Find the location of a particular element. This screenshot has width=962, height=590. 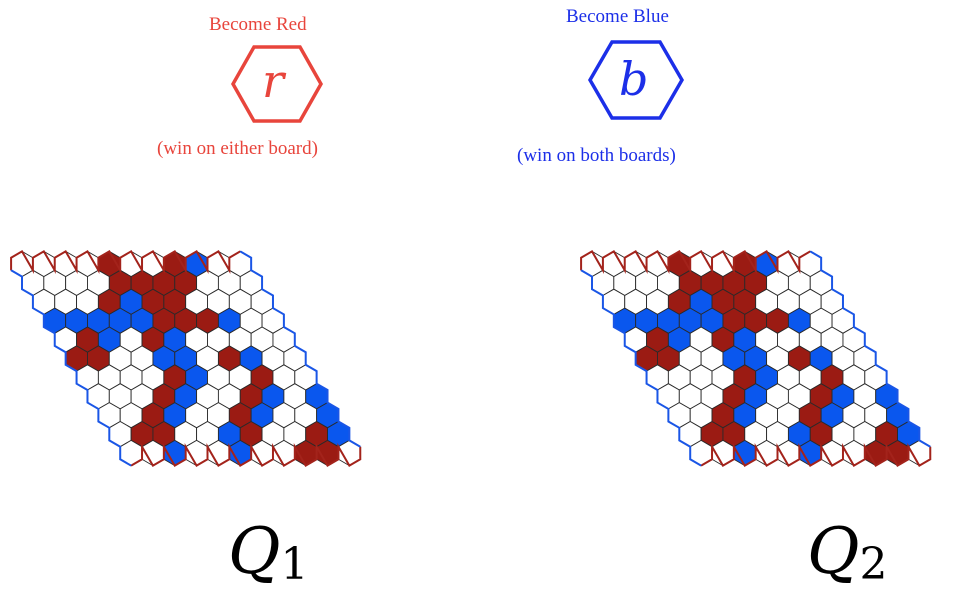

become-red-title: Become Red is located at coordinates (258, 24).